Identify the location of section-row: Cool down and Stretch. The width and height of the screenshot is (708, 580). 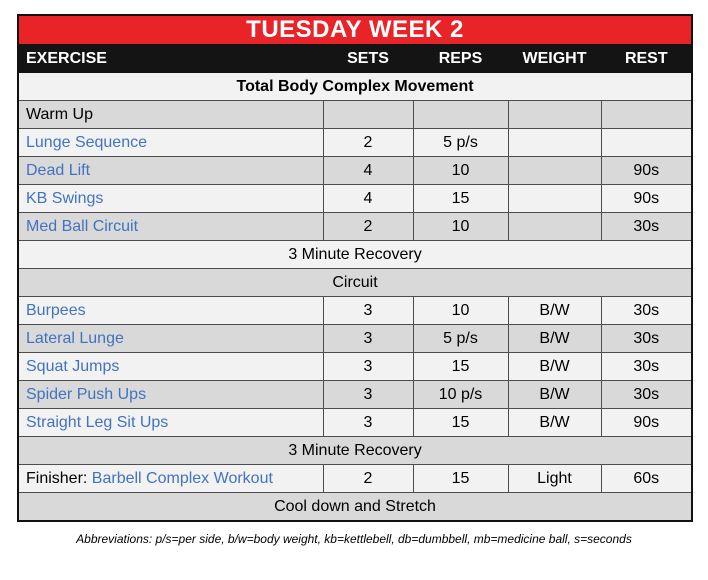
(355, 507).